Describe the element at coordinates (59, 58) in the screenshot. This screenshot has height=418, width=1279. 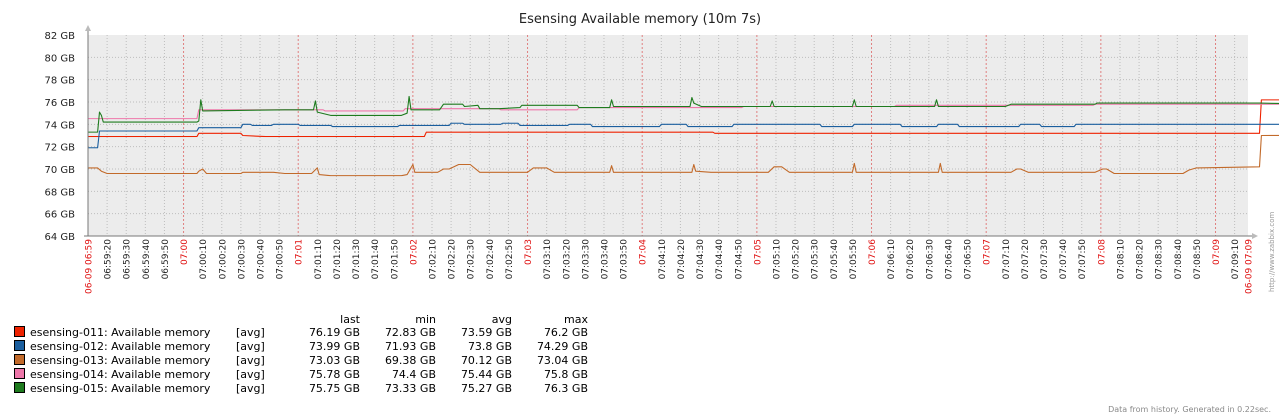
I see `y-tick-label: 80 GB` at that location.